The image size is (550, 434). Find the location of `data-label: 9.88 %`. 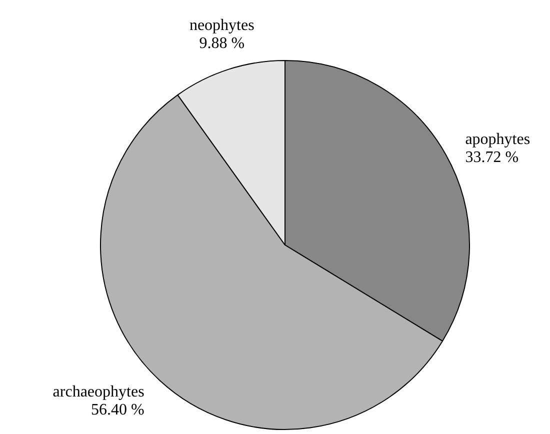

data-label: 9.88 % is located at coordinates (222, 43).